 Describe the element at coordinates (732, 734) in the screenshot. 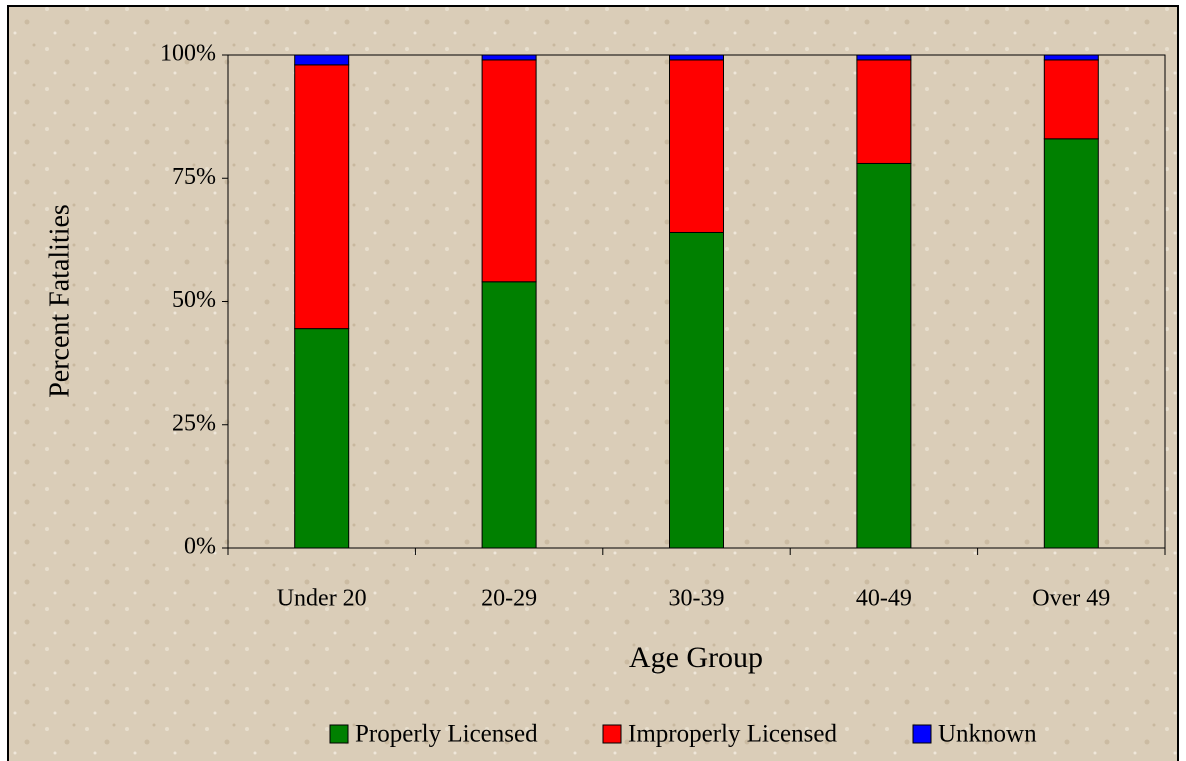

I see `legend-label: Improperly Licensed` at that location.